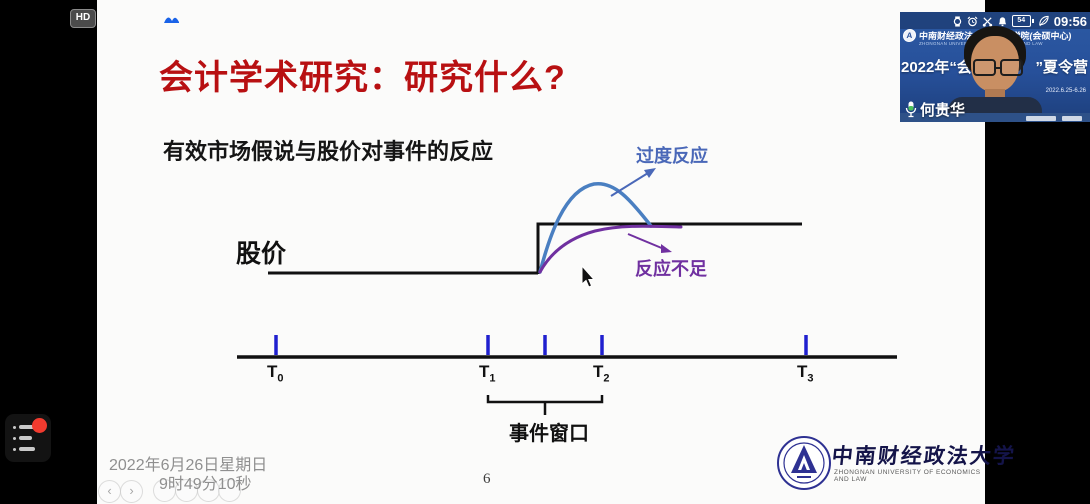  I want to click on alarm-icon, so click(972, 20).